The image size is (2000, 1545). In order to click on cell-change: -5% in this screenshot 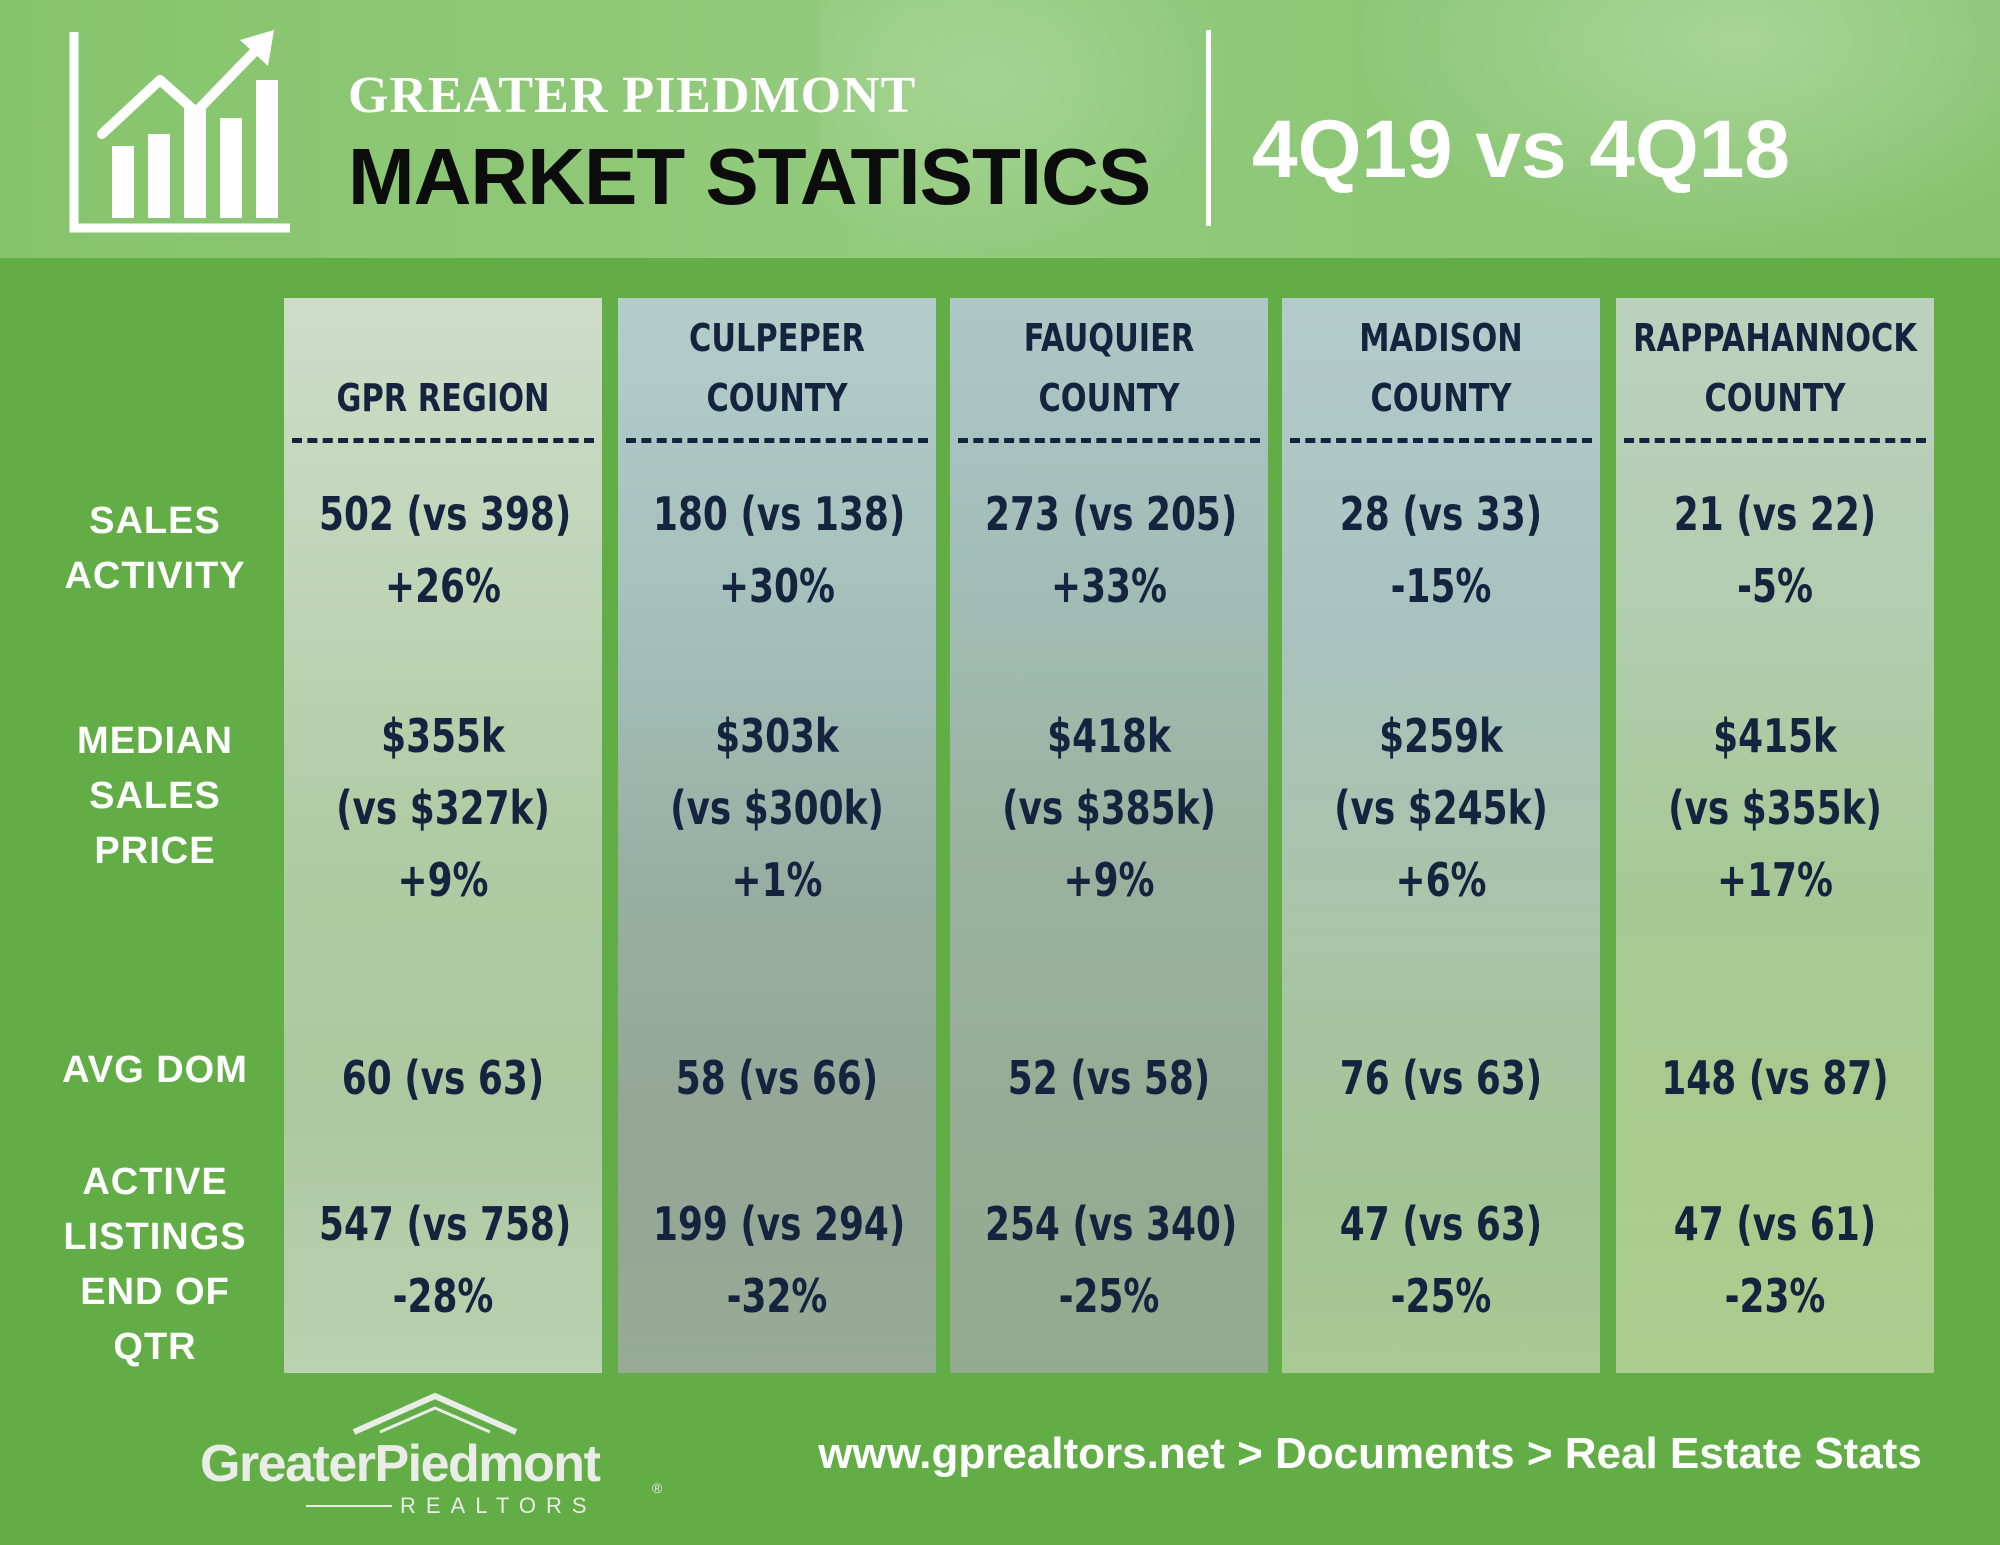, I will do `click(1775, 586)`.